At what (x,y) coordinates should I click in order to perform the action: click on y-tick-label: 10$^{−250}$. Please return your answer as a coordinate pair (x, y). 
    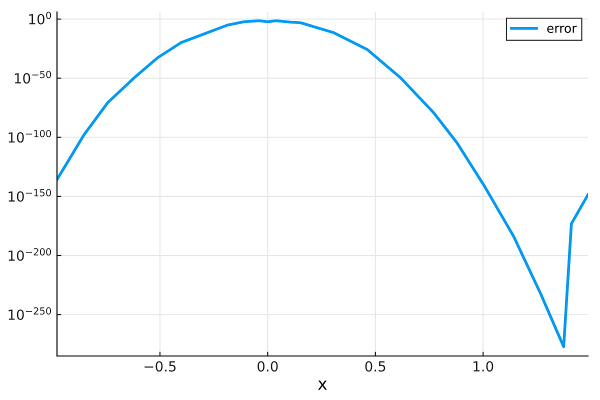
    Looking at the image, I should click on (29, 313).